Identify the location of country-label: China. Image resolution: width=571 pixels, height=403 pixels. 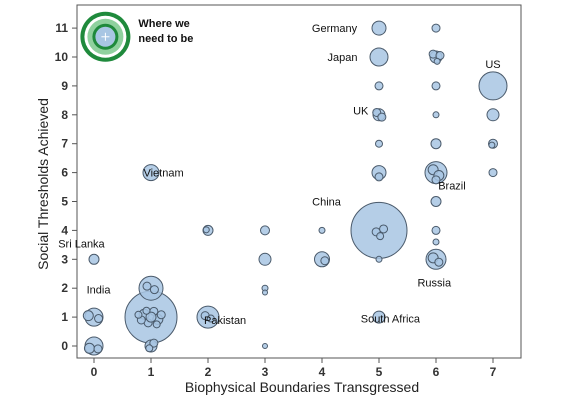
(327, 203).